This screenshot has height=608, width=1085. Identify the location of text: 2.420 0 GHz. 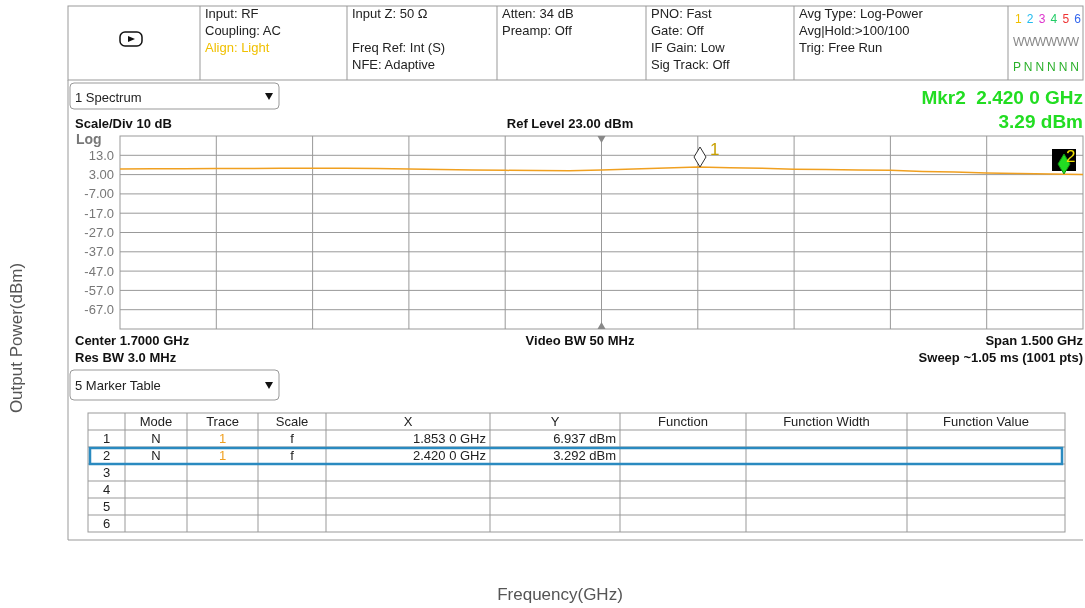
(449, 455).